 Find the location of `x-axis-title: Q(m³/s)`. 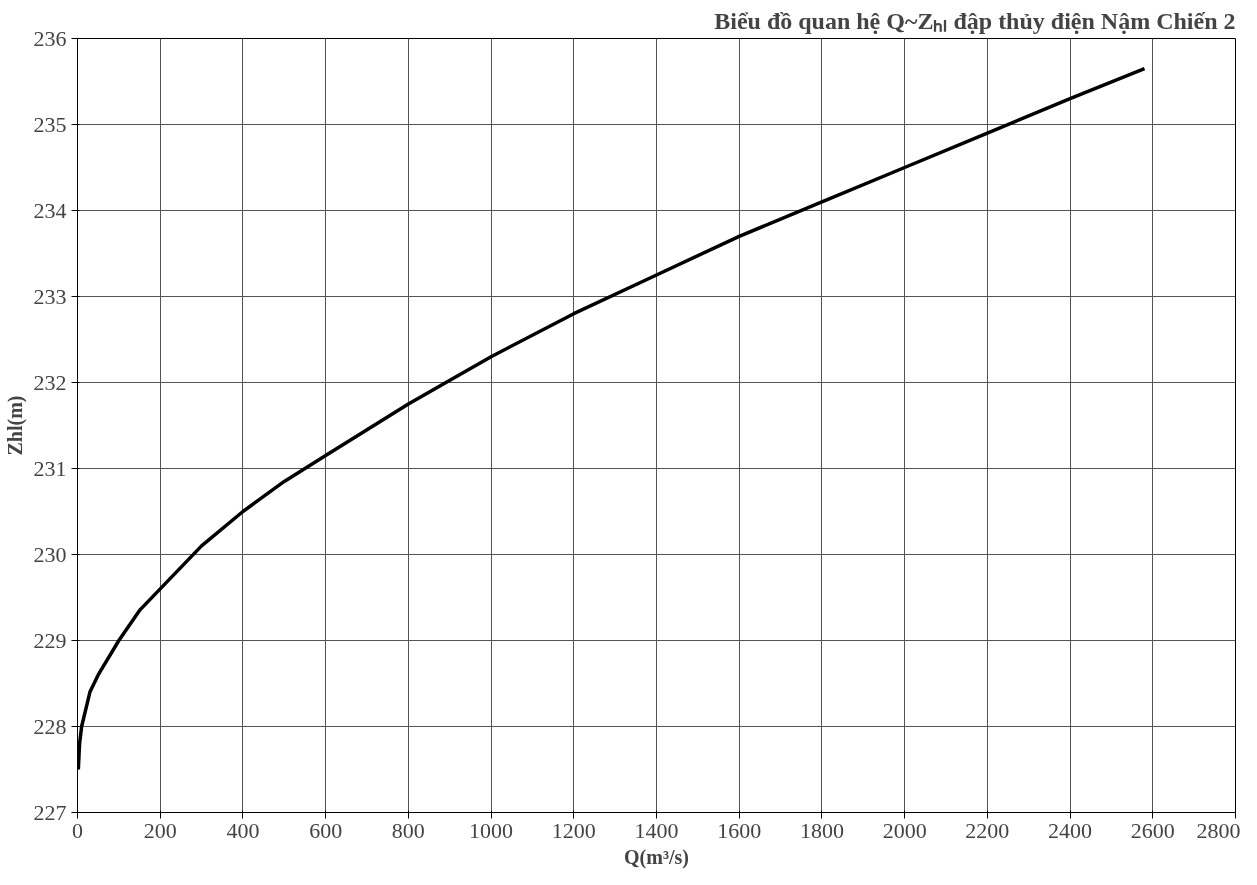

x-axis-title: Q(m³/s) is located at coordinates (656, 857).